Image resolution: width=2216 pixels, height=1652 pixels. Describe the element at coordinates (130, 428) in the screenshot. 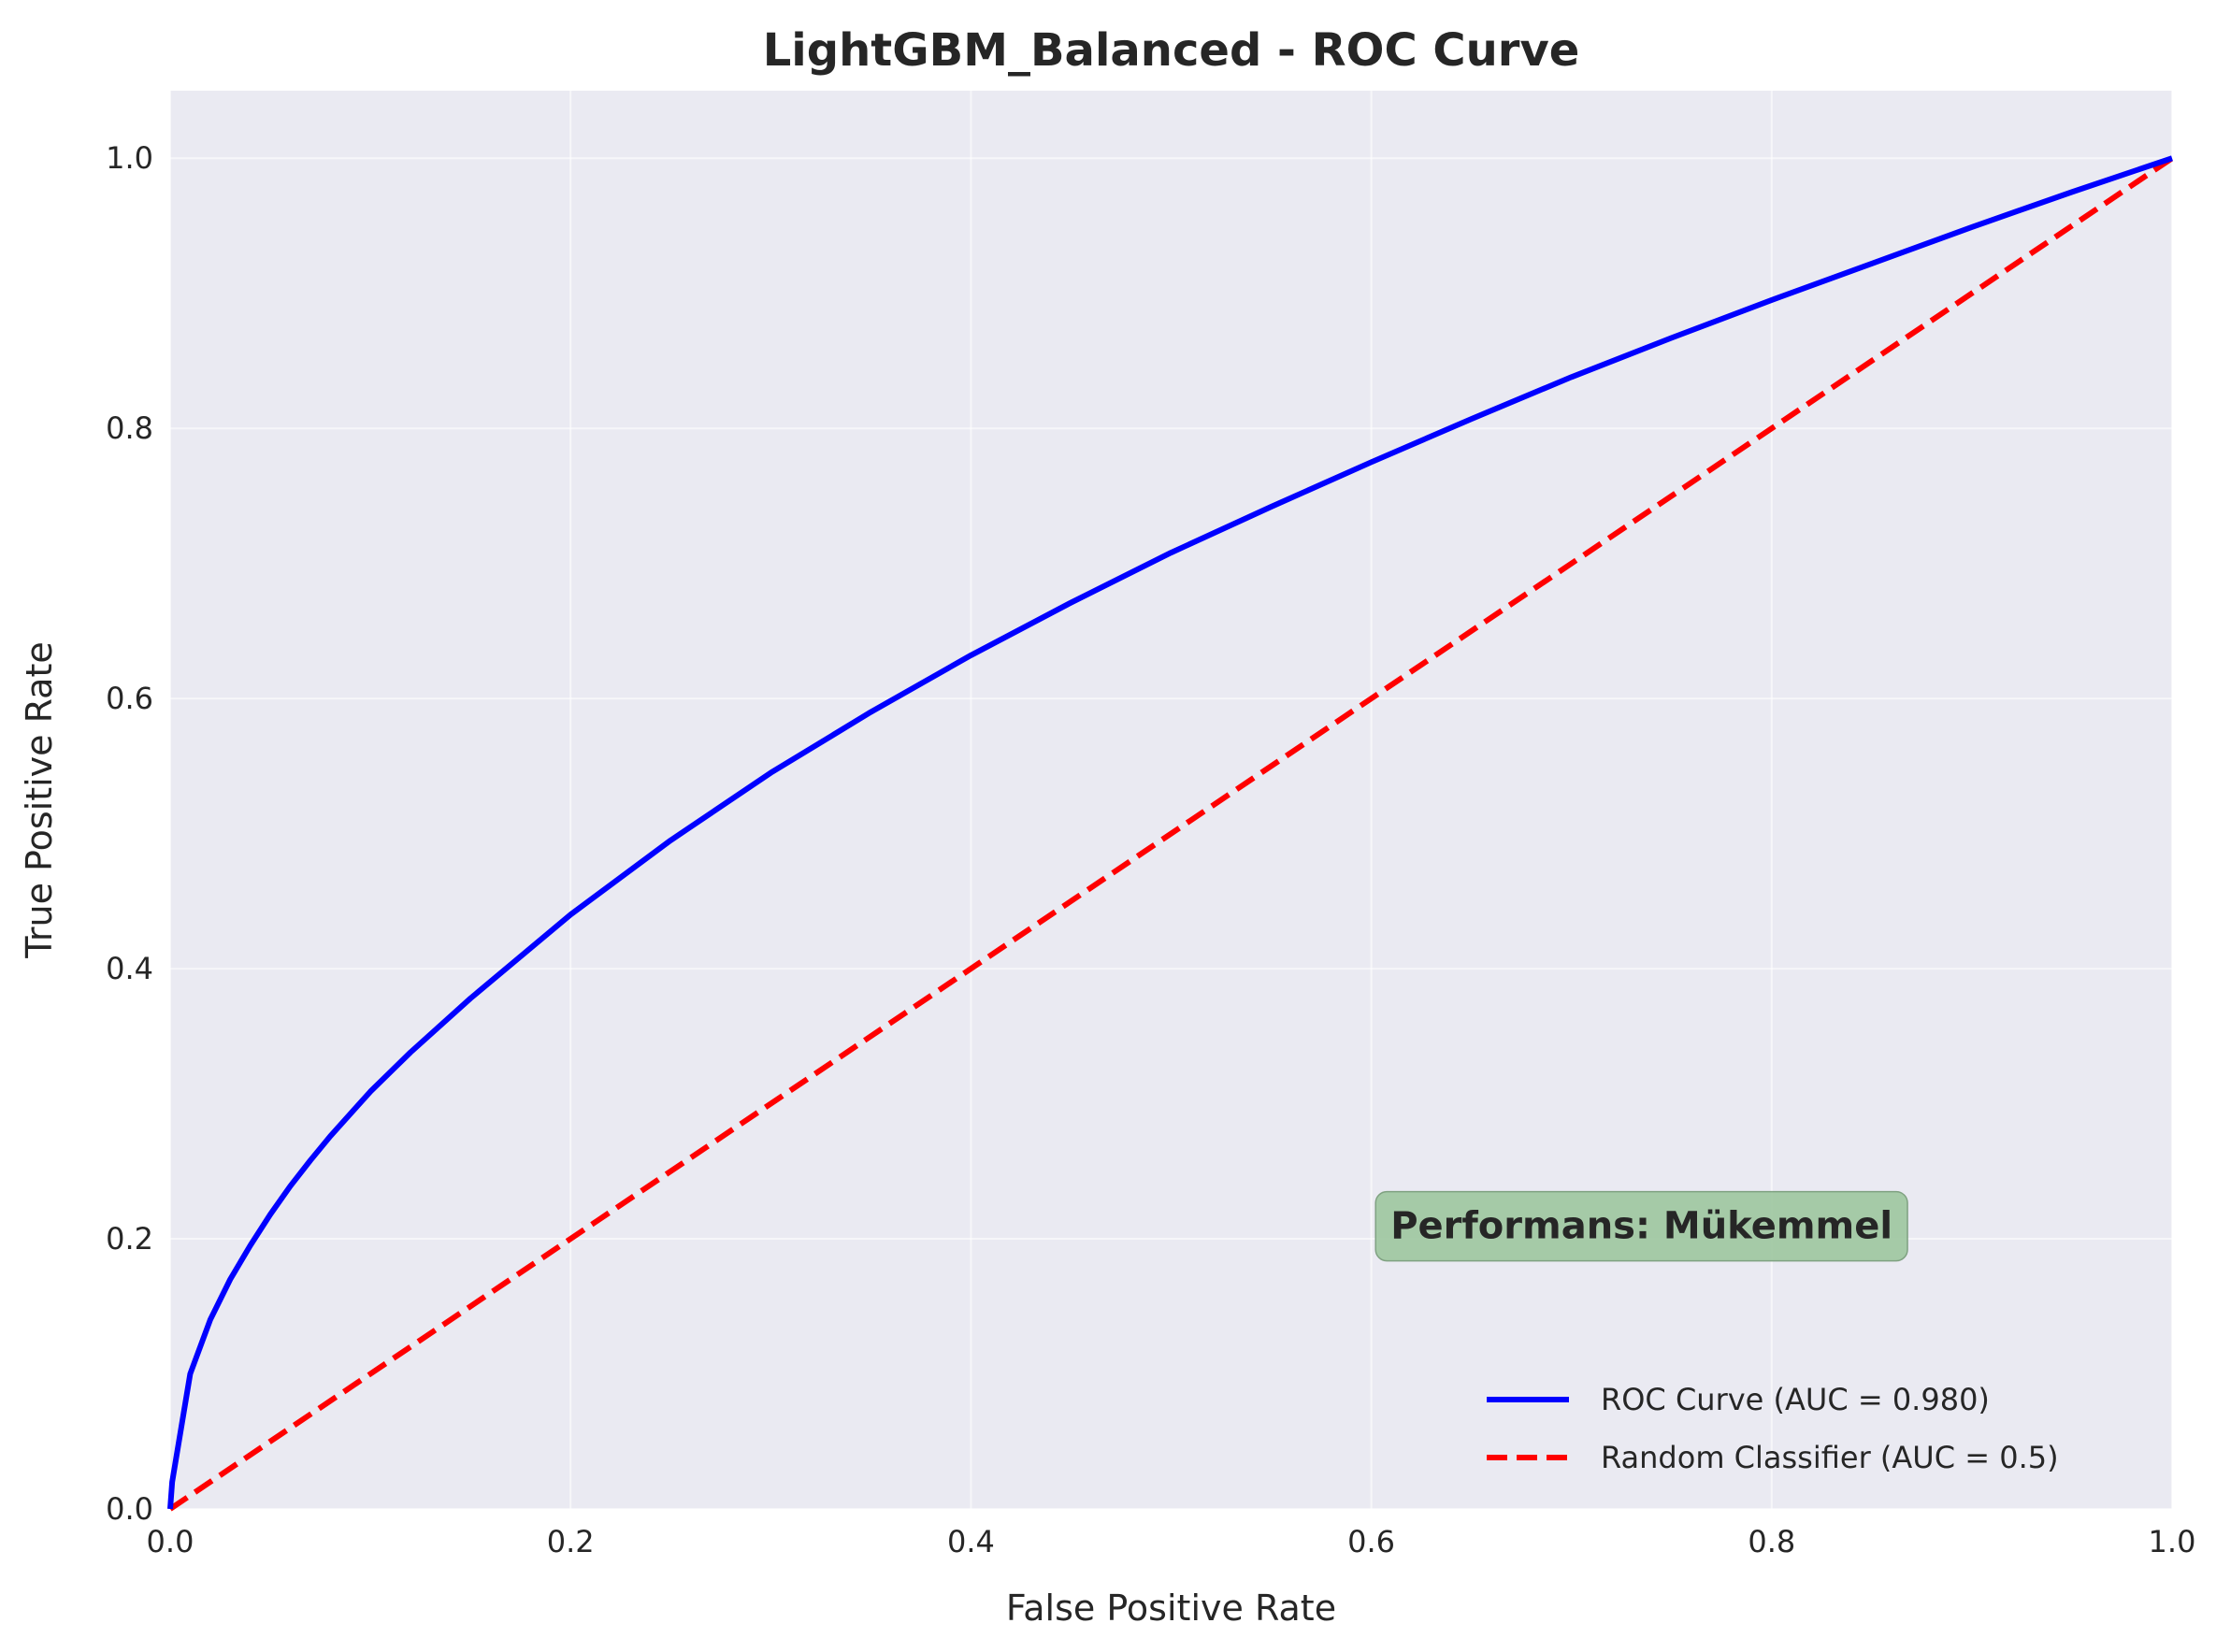

I see `y-tick-label: 0.8` at that location.